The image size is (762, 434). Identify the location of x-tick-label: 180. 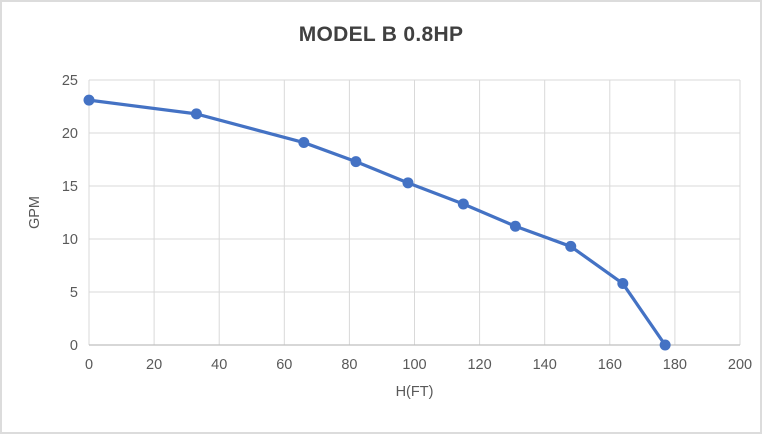
(675, 365).